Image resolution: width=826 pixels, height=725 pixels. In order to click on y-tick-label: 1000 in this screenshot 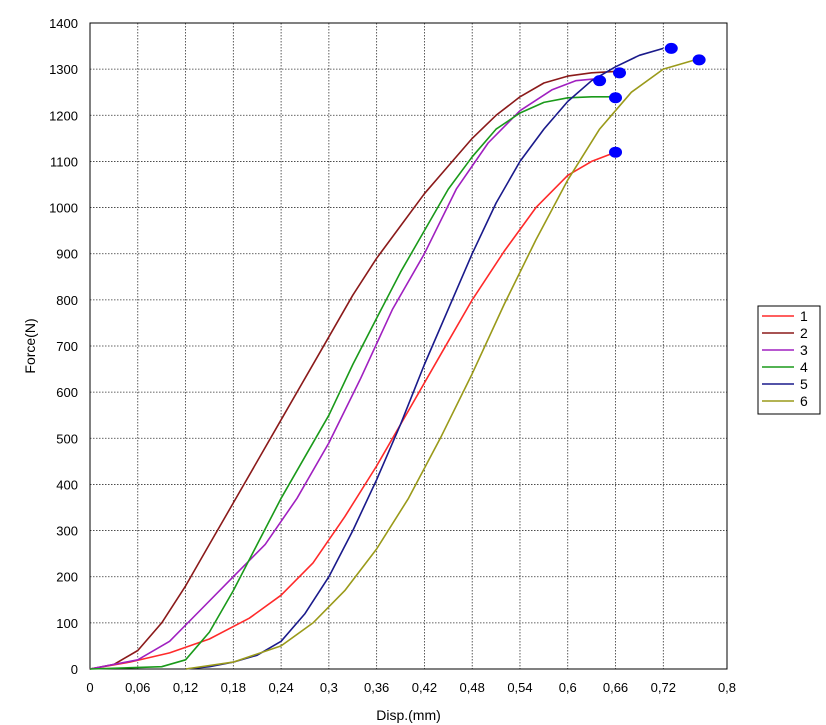, I will do `click(63, 208)`.